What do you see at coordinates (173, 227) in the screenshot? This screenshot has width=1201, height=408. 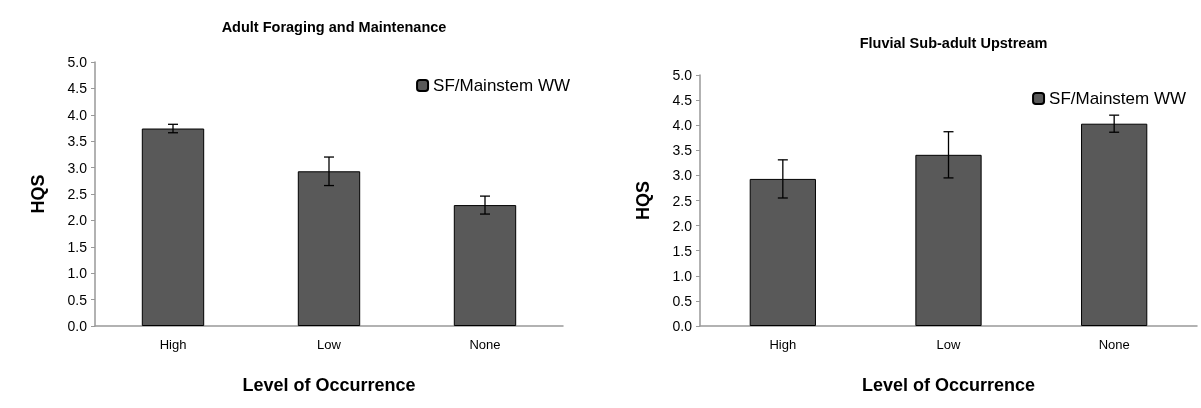 I see `bar` at bounding box center [173, 227].